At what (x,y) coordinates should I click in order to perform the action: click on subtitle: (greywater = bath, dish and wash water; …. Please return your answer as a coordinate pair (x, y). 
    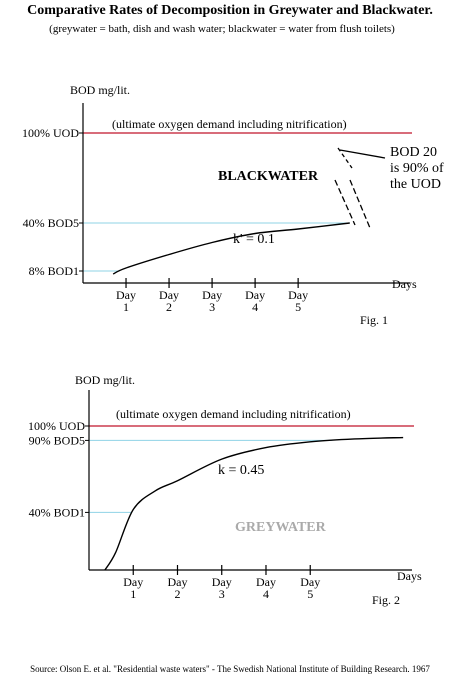
    Looking at the image, I should click on (222, 29).